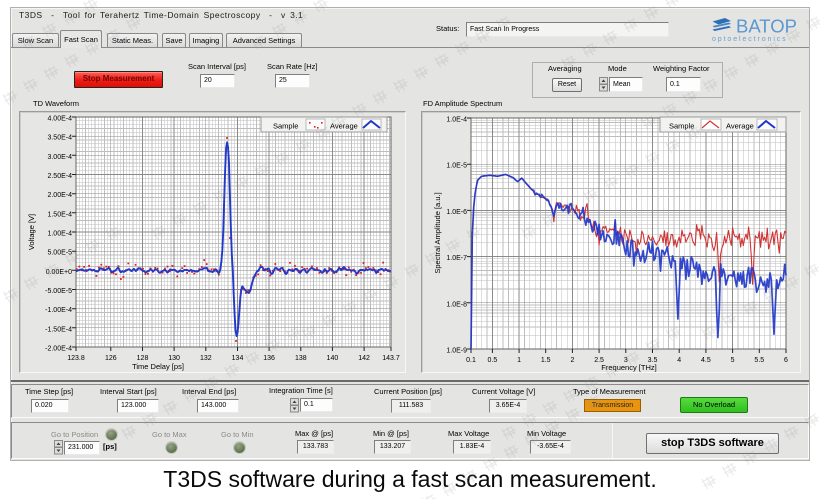 The height and width of the screenshot is (499, 820). I want to click on svg-text: 1.0E-7, so click(456, 258).